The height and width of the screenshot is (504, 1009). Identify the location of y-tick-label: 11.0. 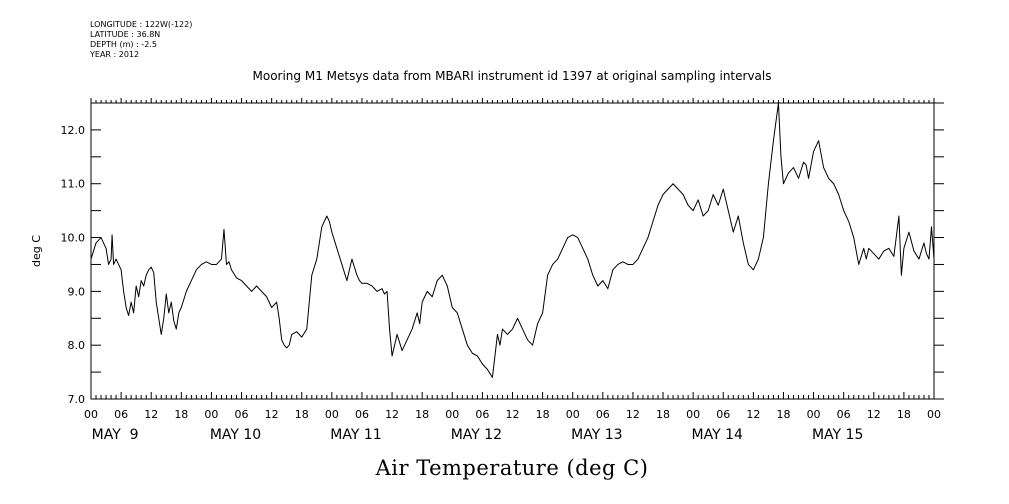
(73, 184).